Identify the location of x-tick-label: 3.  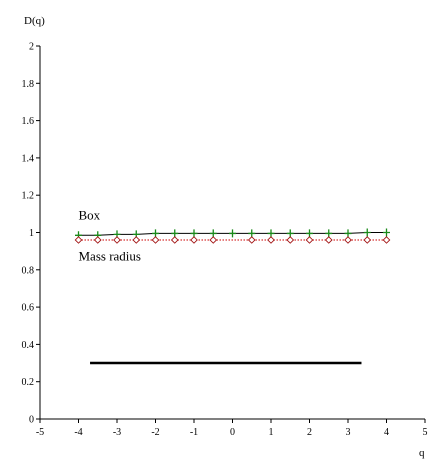
(348, 432).